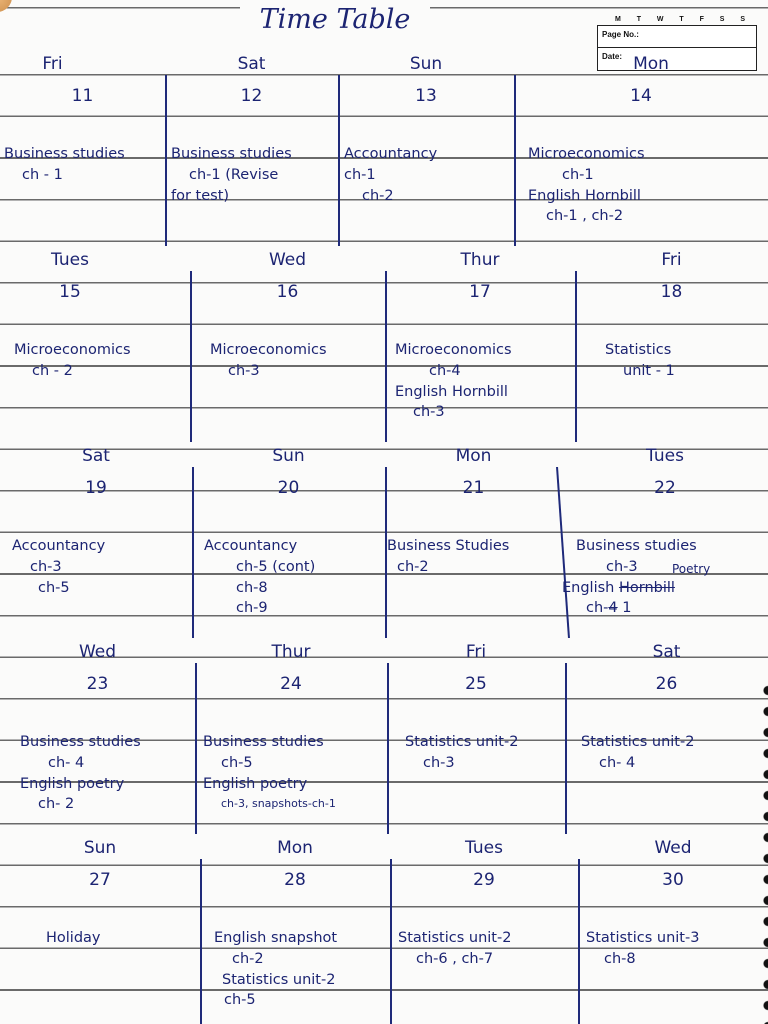  What do you see at coordinates (590, 587) in the screenshot?
I see `subject-text: English` at bounding box center [590, 587].